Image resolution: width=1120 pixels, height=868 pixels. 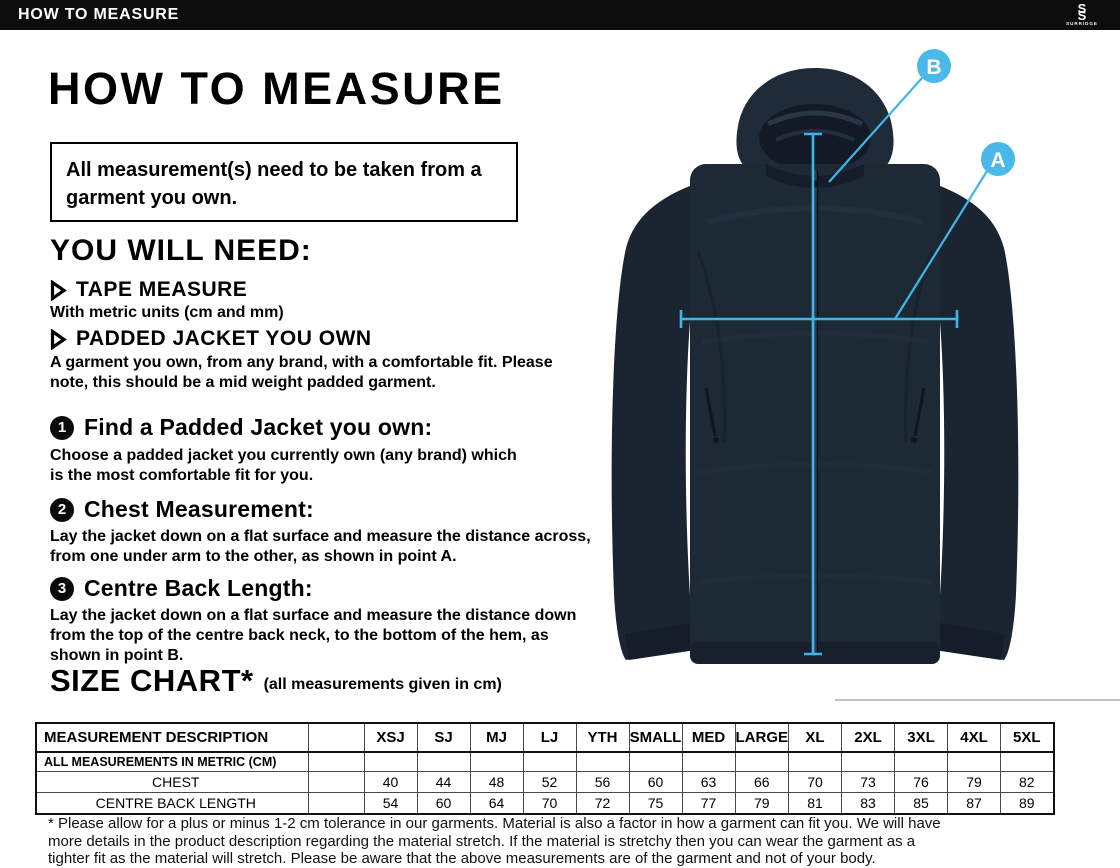 What do you see at coordinates (655, 803) in the screenshot?
I see `table-cell: 75` at bounding box center [655, 803].